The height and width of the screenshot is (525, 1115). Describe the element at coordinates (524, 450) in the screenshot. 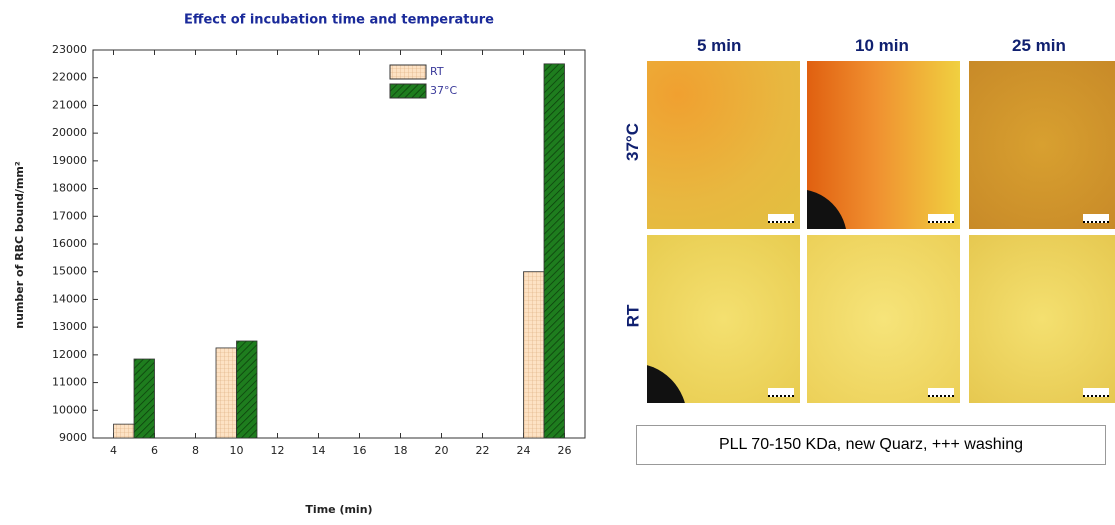

I see `x-tick-label: 24` at that location.